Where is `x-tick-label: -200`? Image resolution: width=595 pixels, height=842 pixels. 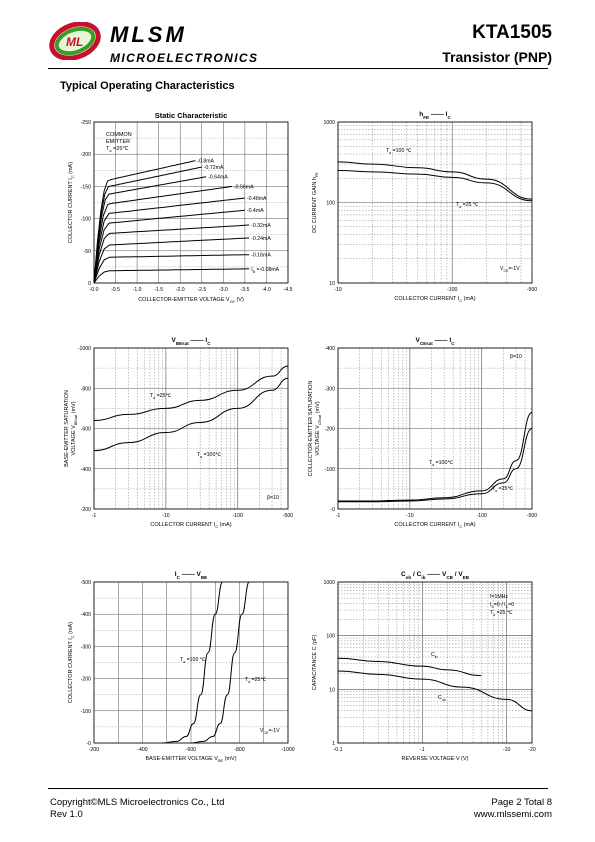
x-tick-label: -200 is located at coordinates (94, 750).